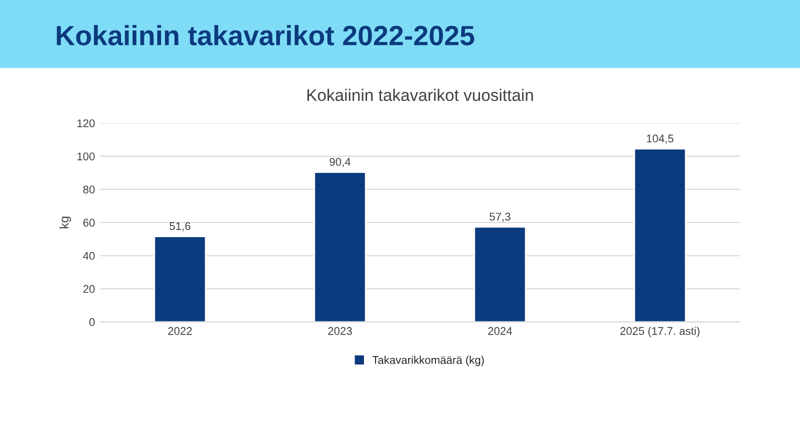 The height and width of the screenshot is (423, 800). What do you see at coordinates (89, 289) in the screenshot?
I see `y-tick-label: 20` at bounding box center [89, 289].